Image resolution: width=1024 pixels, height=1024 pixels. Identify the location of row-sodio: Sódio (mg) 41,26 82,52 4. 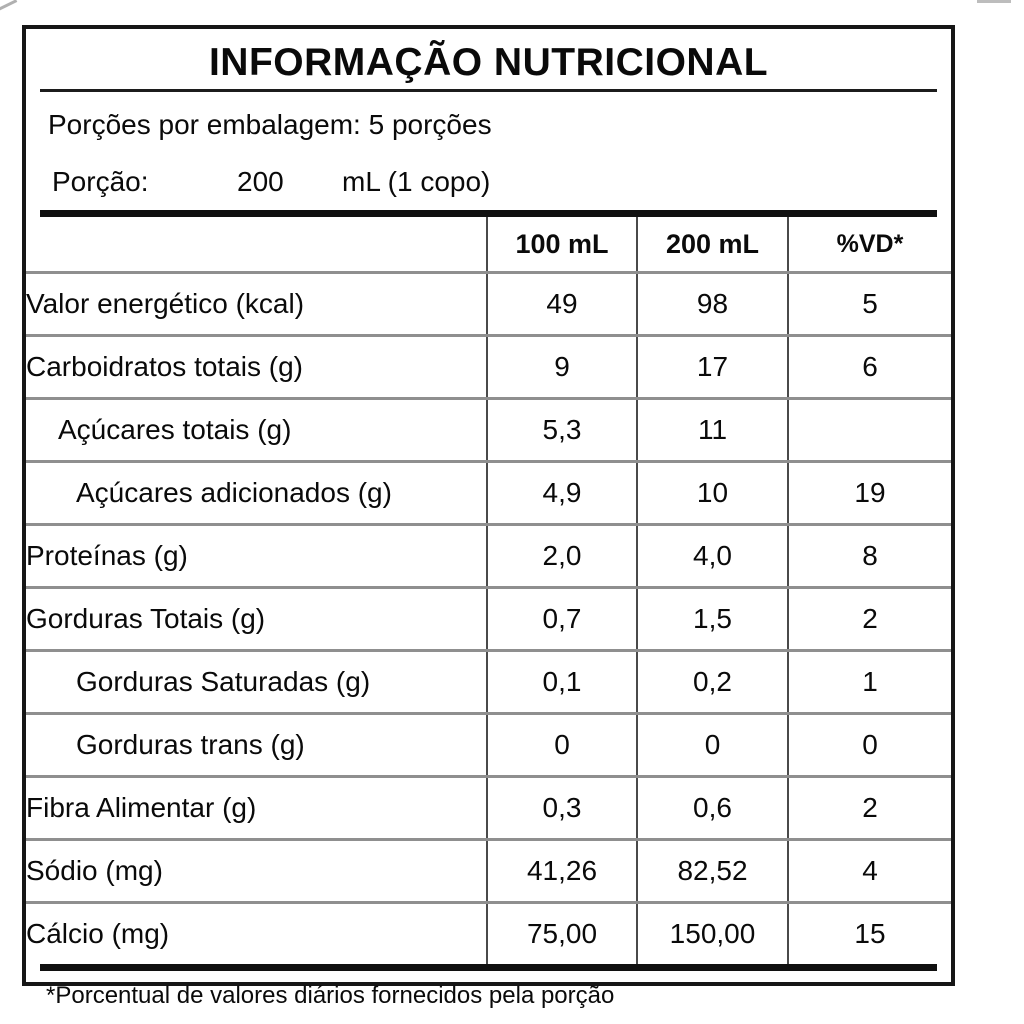
(488, 870).